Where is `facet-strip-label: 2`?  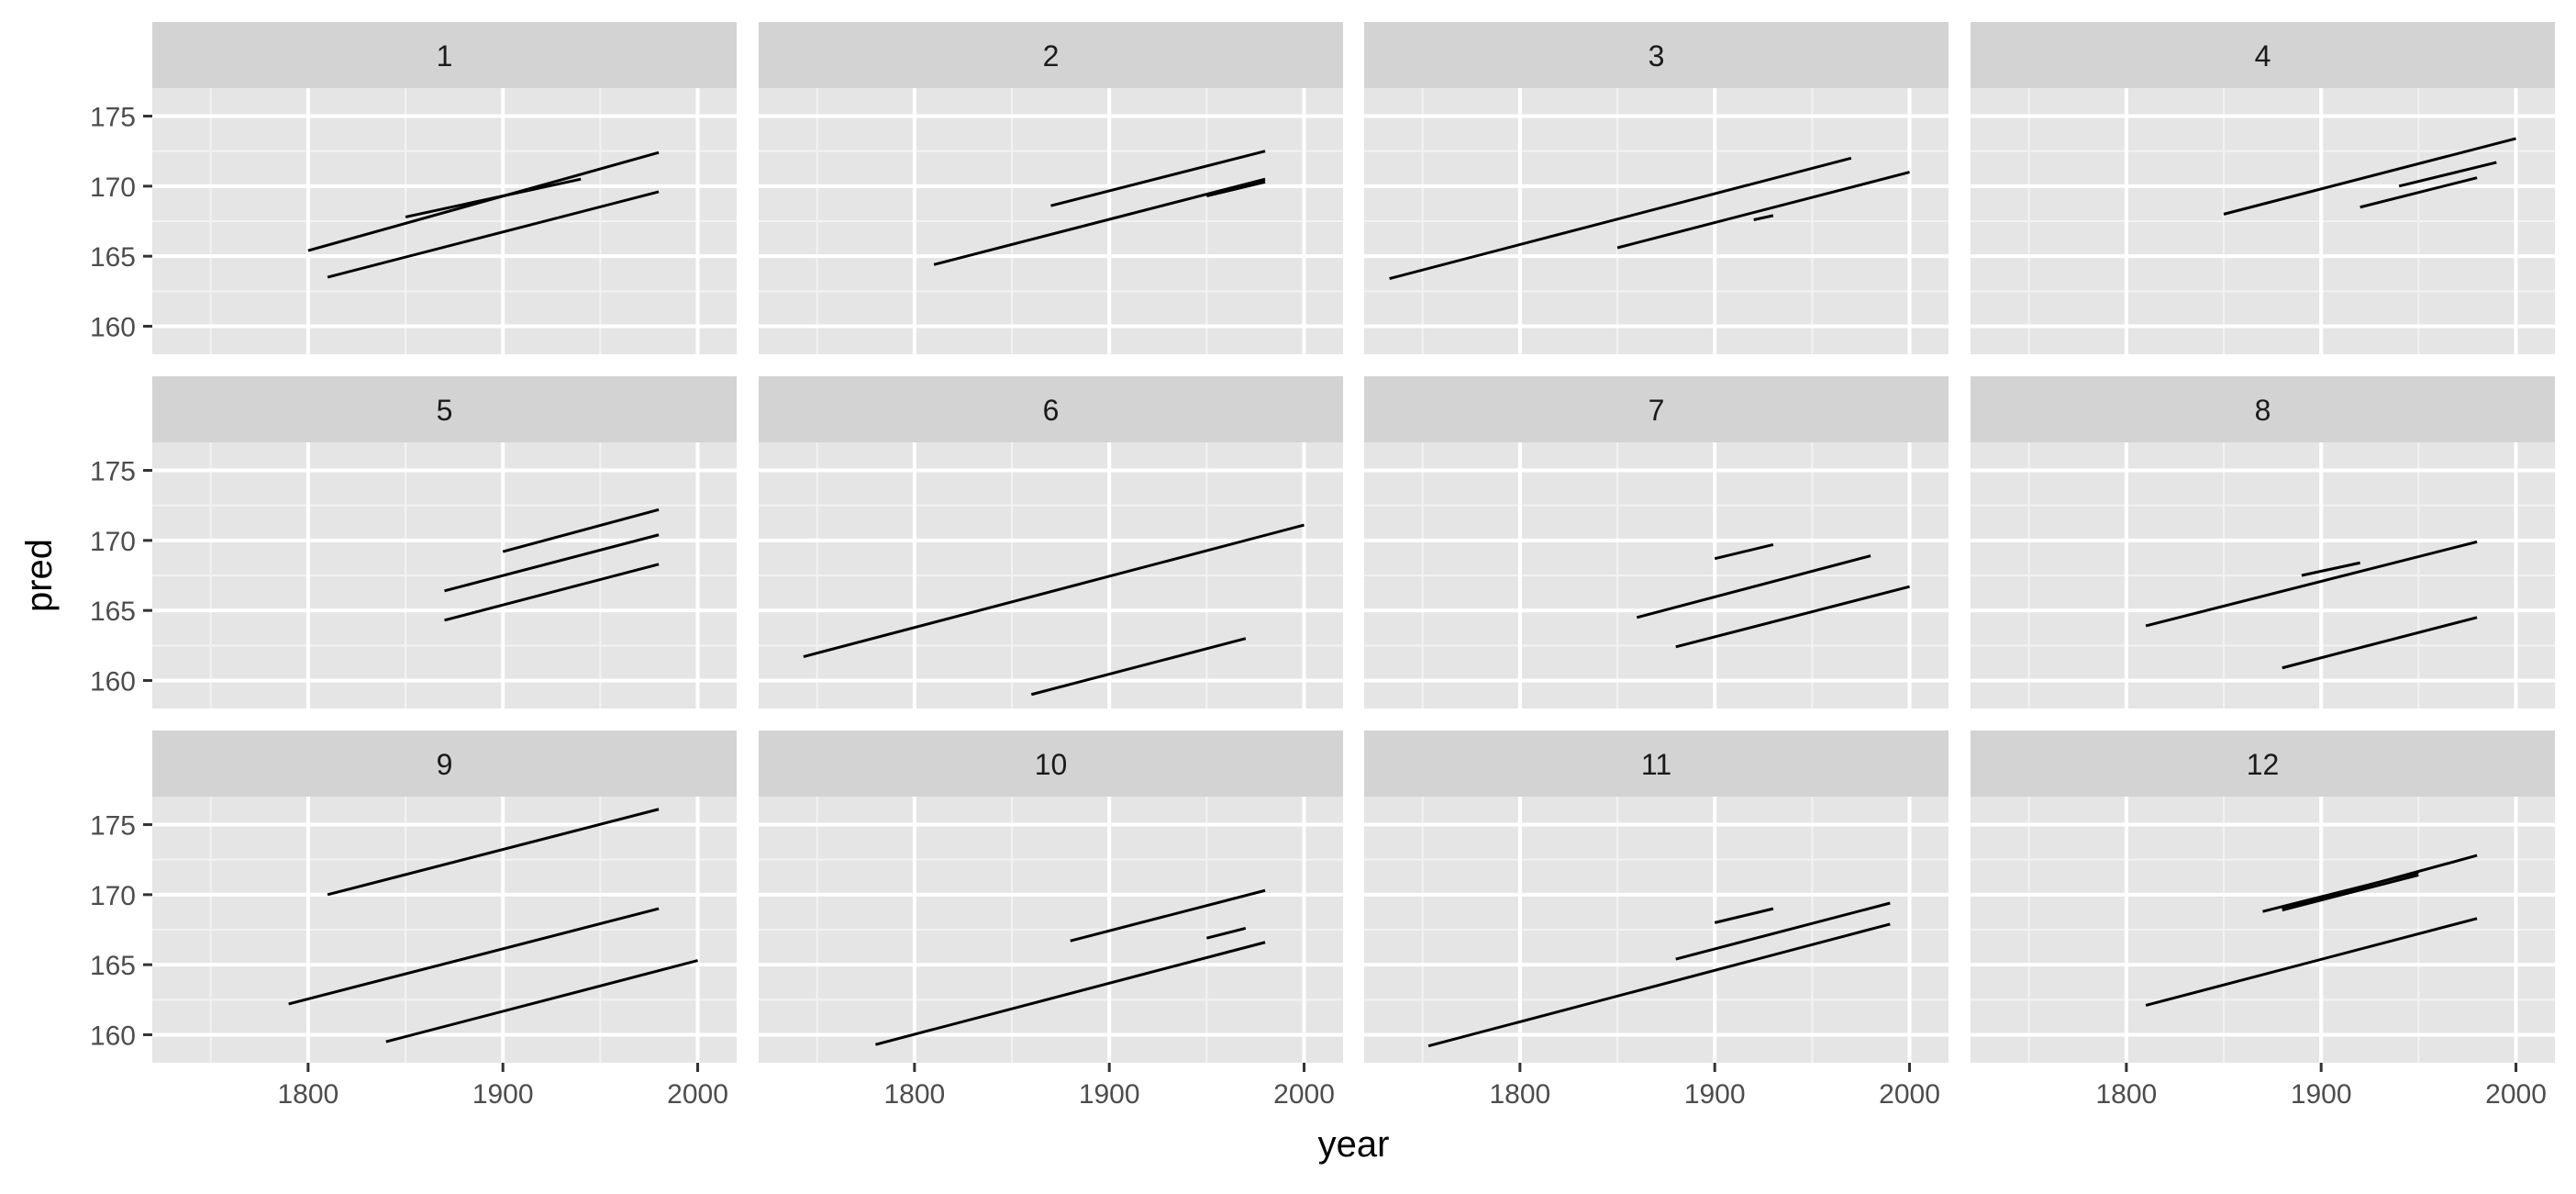
facet-strip-label: 2 is located at coordinates (1051, 56).